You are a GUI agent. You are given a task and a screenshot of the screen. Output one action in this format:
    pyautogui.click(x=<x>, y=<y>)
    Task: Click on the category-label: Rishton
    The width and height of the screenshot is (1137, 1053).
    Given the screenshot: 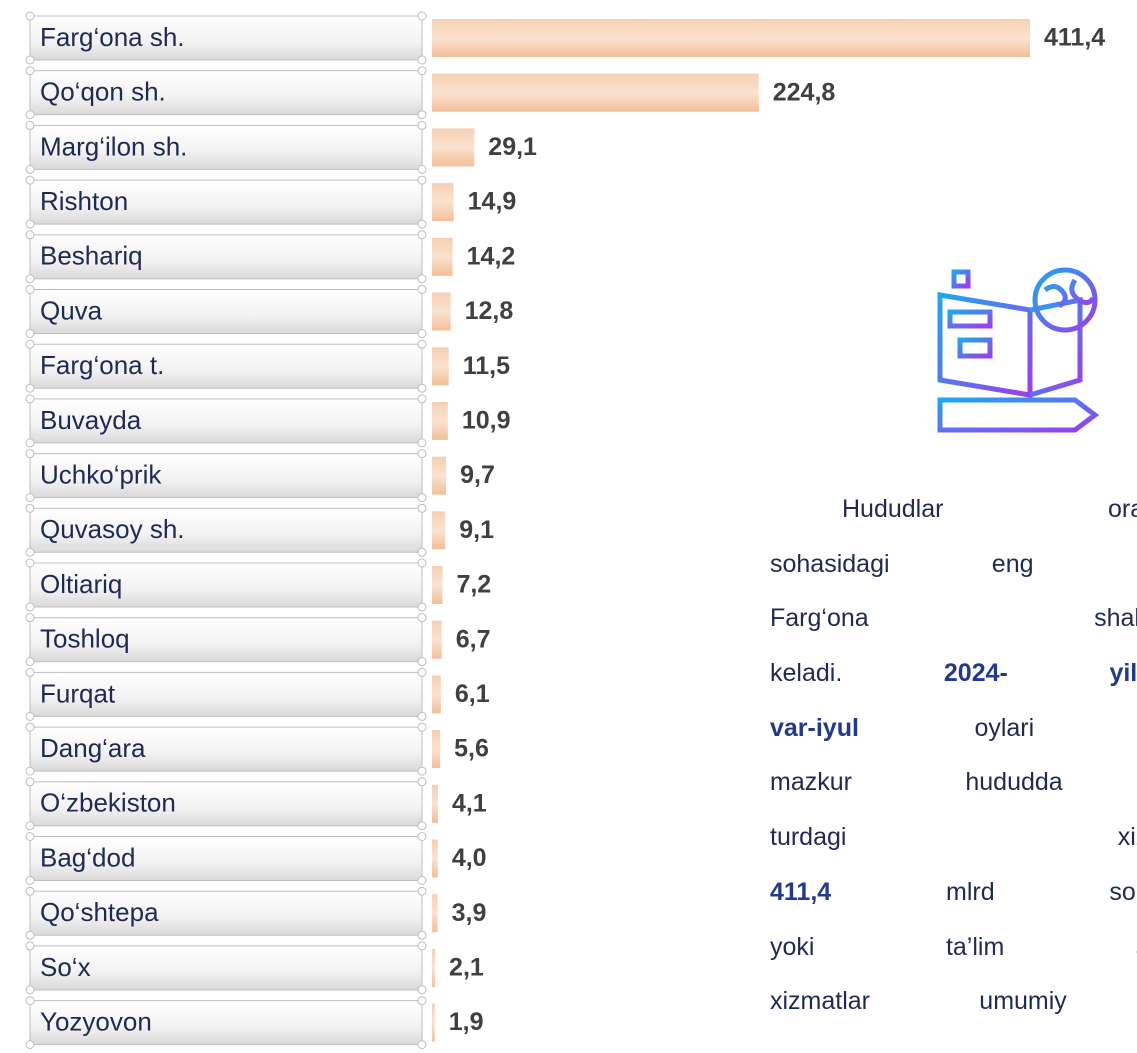 What is the action you would take?
    pyautogui.click(x=84, y=201)
    